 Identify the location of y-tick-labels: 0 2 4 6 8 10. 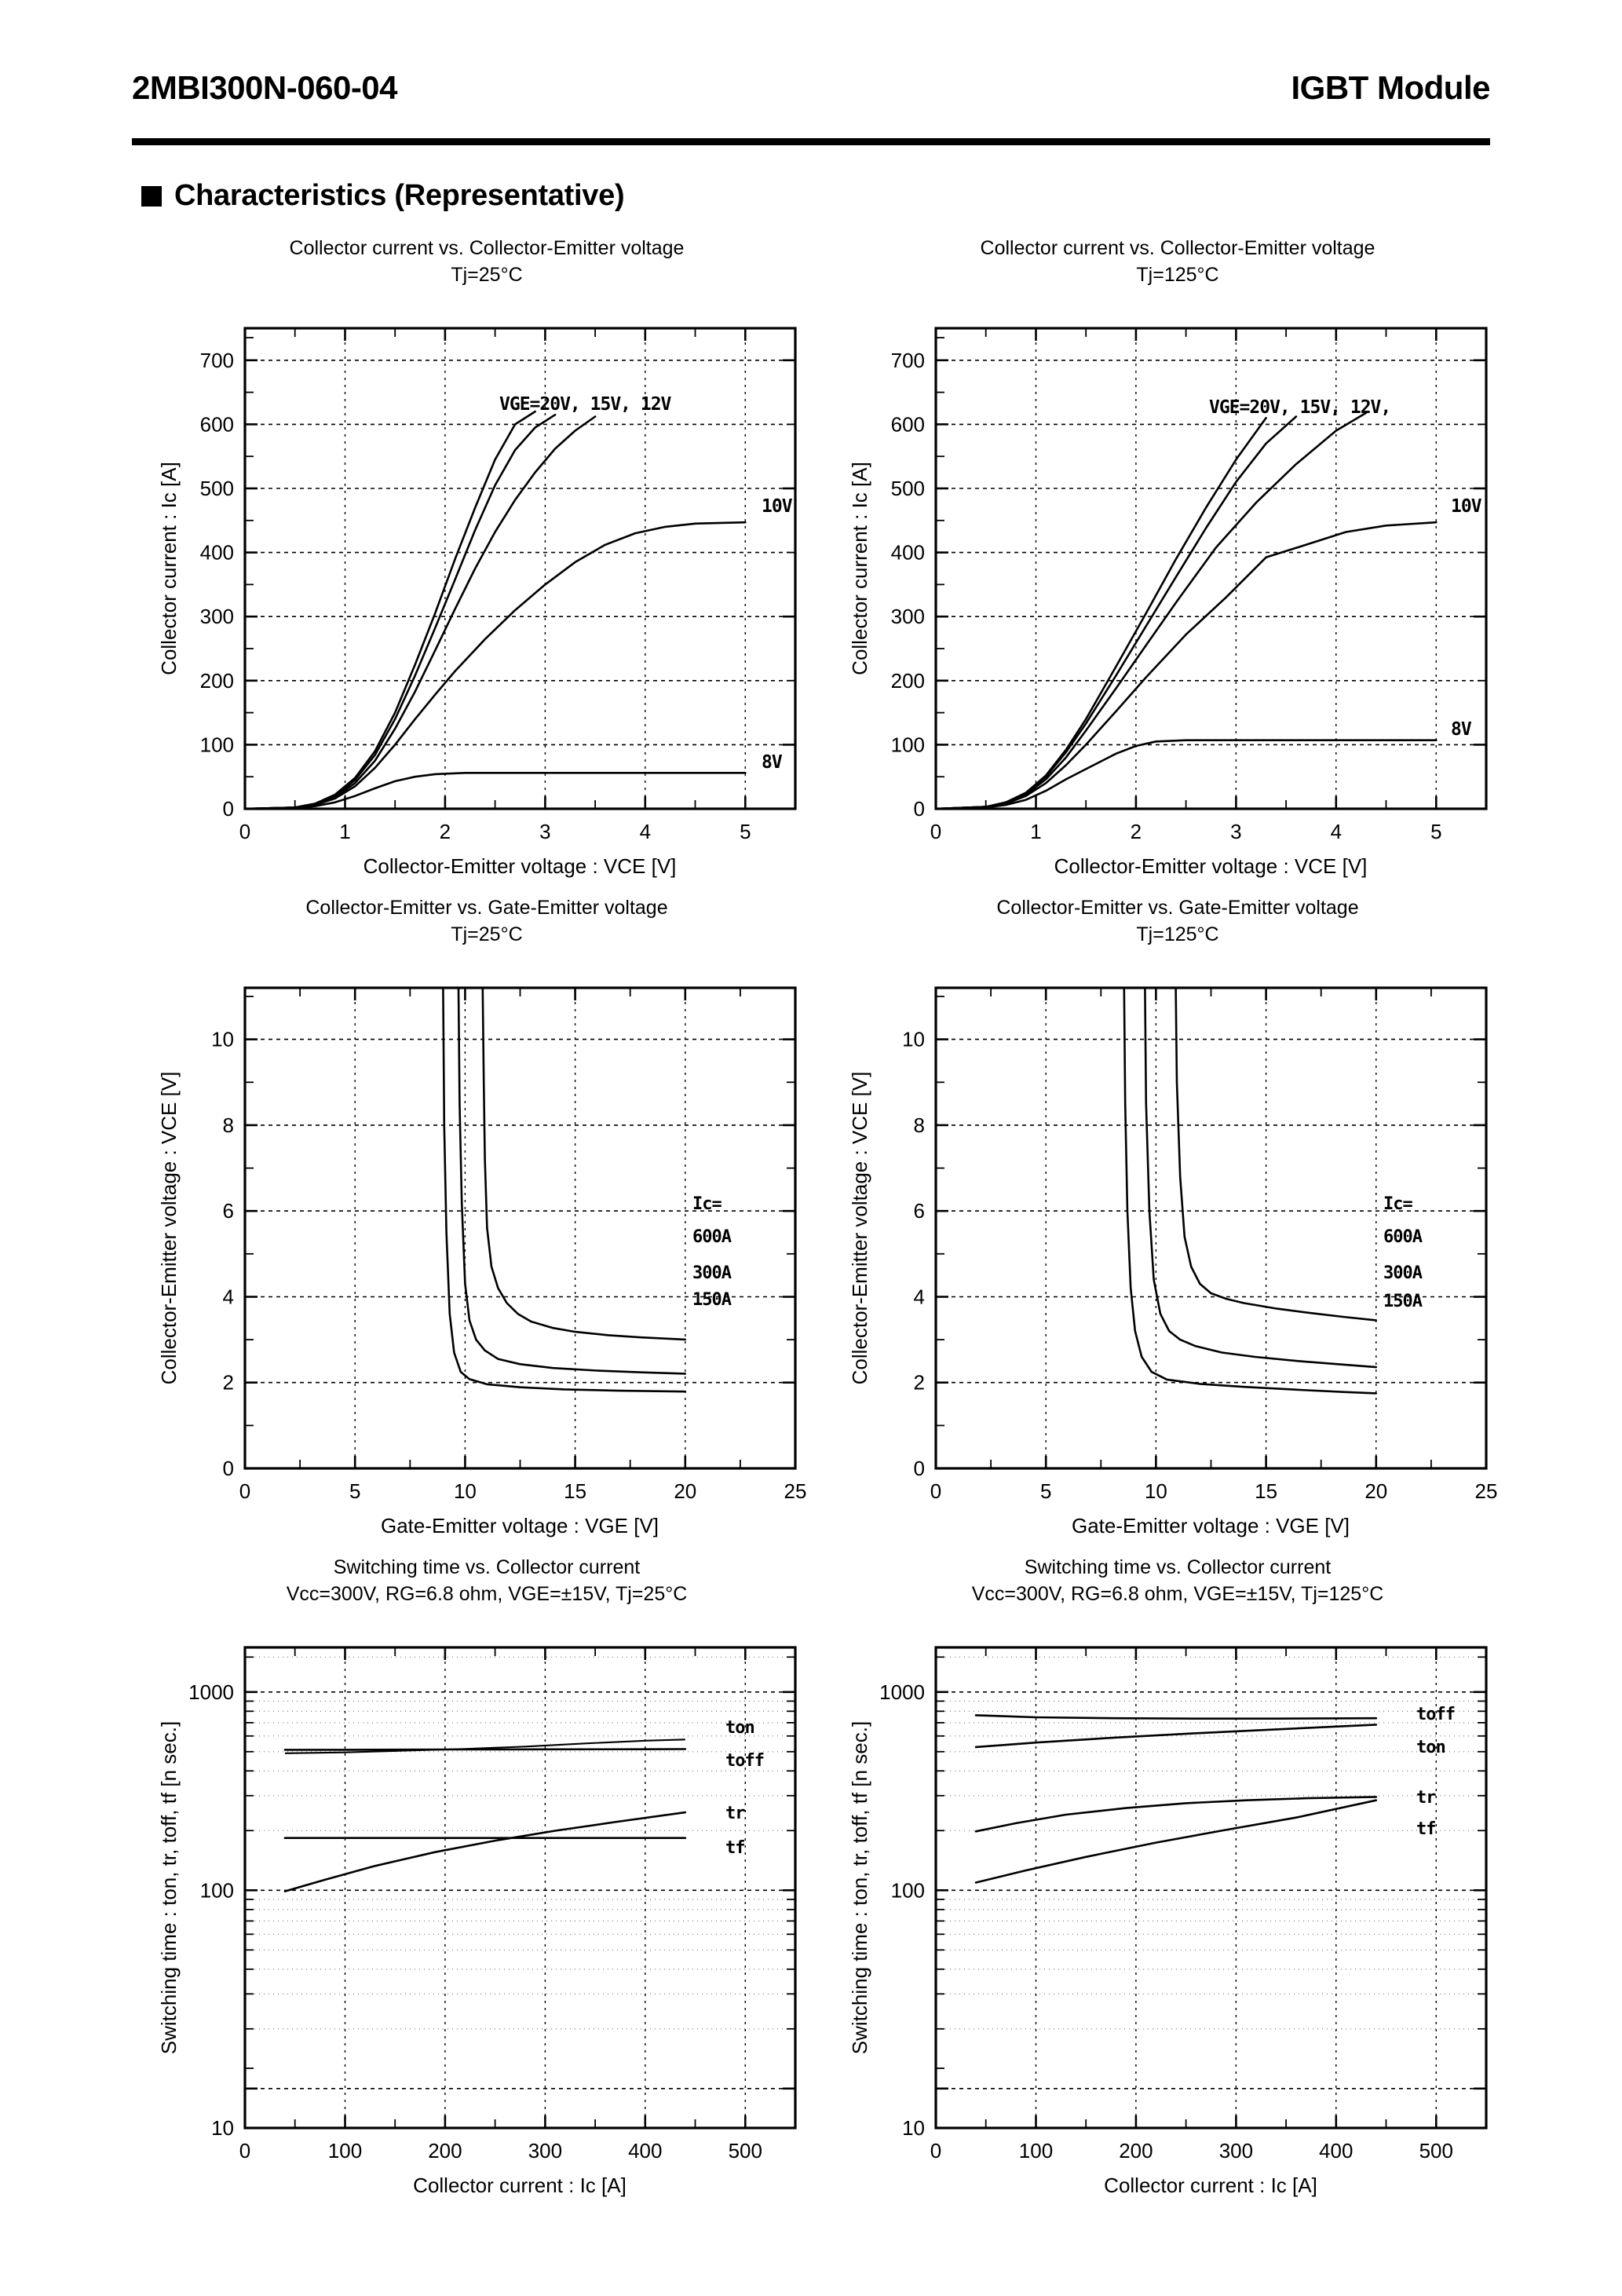
(222, 1254).